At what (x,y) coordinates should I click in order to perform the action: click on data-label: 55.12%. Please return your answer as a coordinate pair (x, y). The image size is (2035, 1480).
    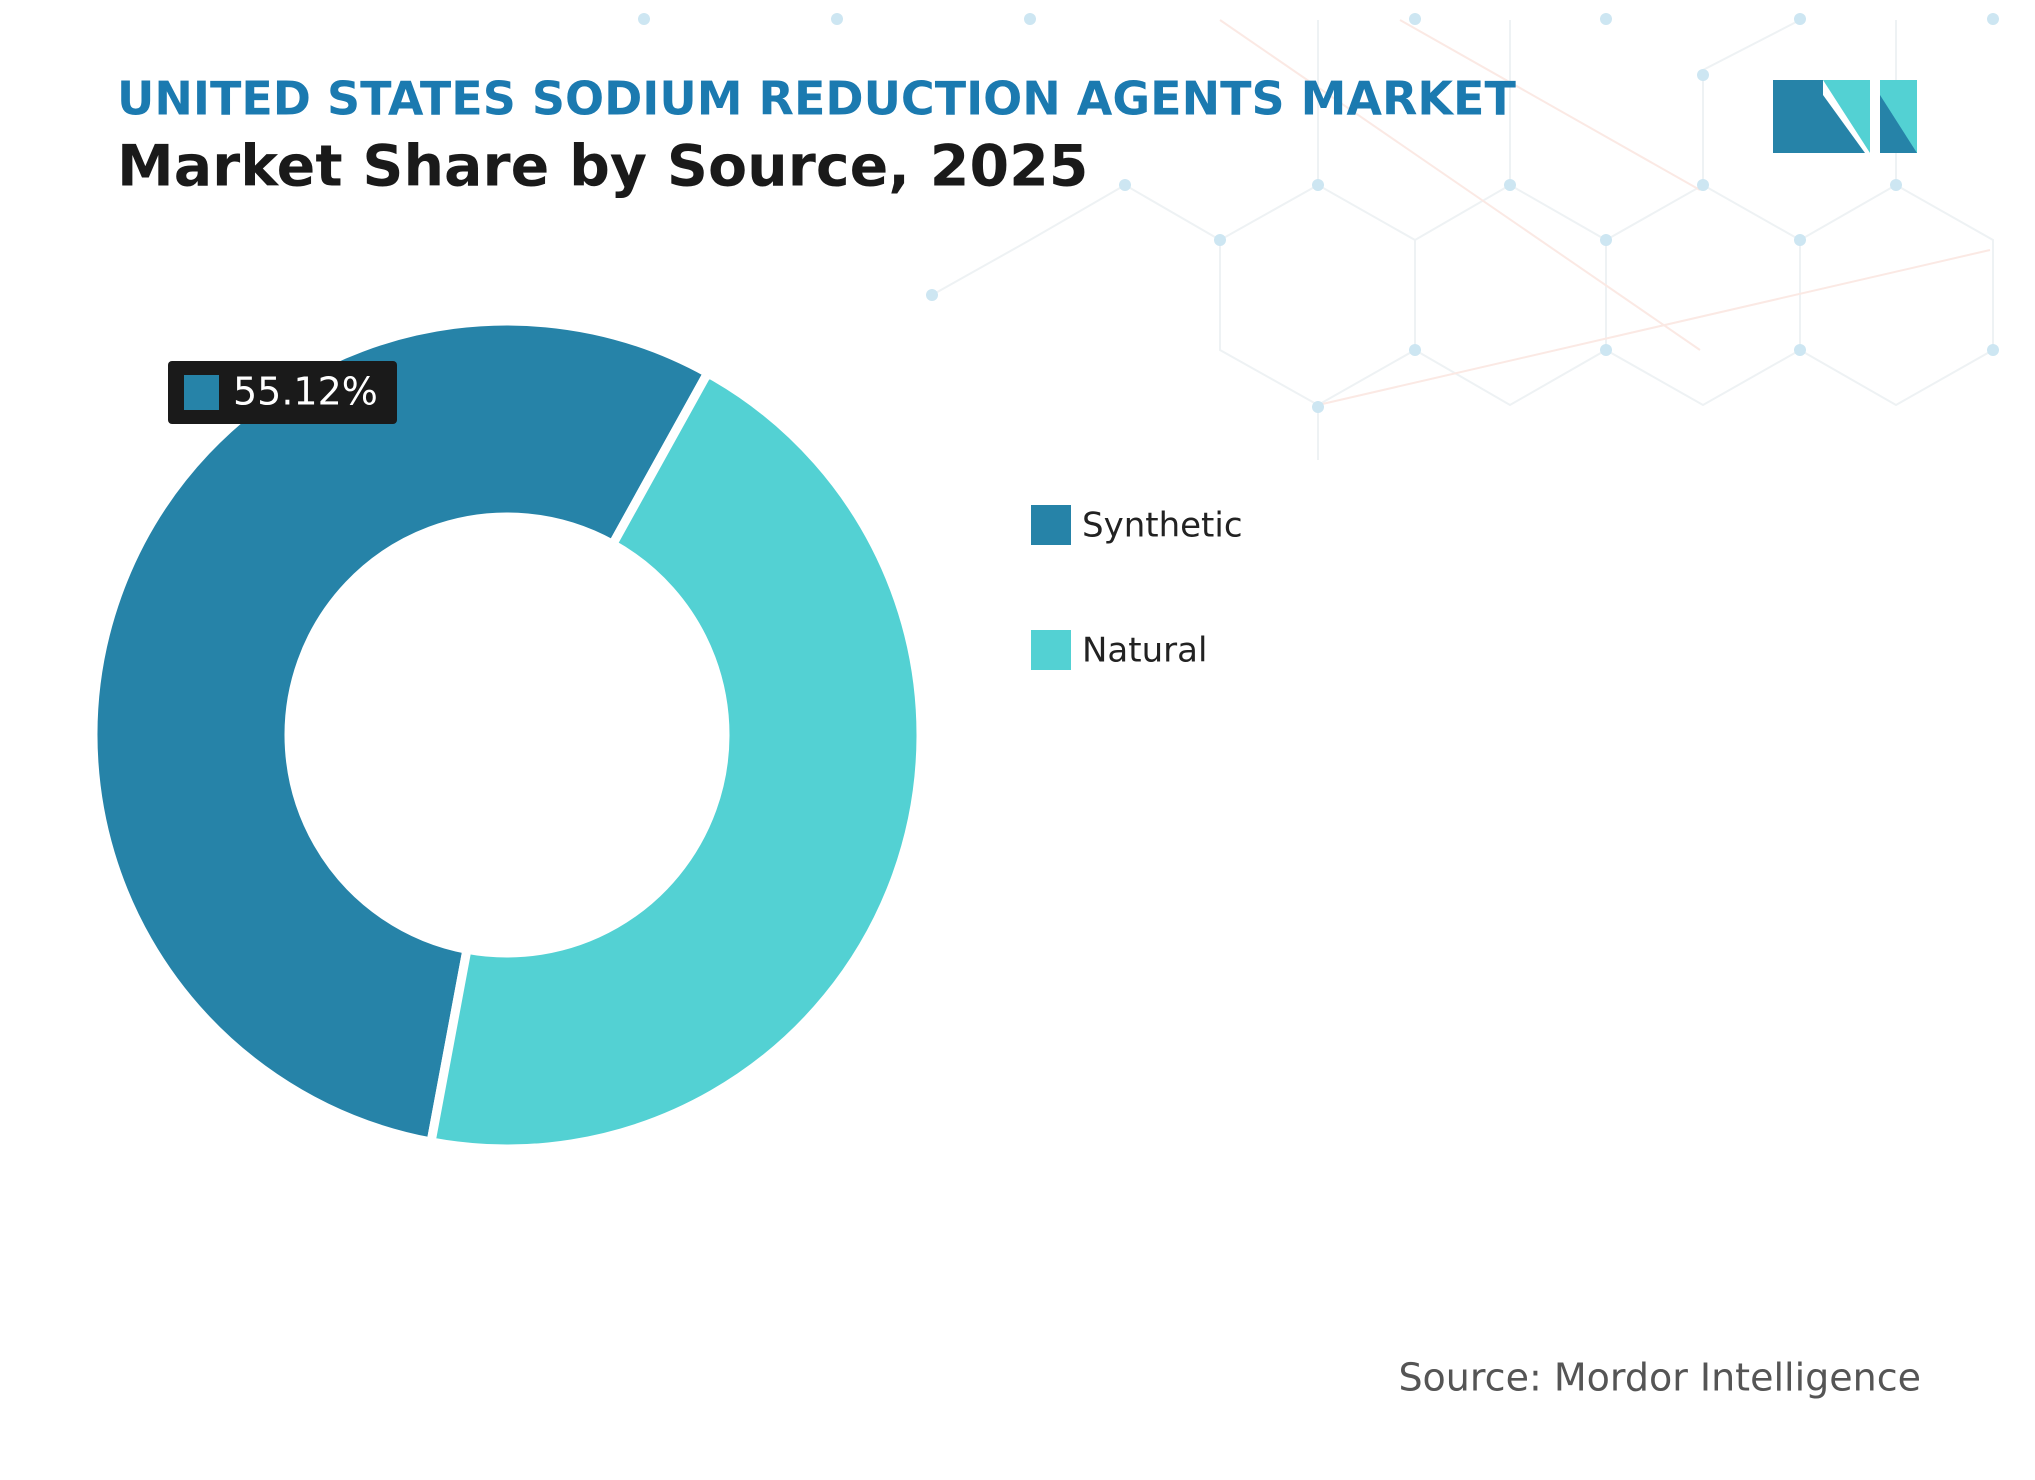
    Looking at the image, I should click on (282, 392).